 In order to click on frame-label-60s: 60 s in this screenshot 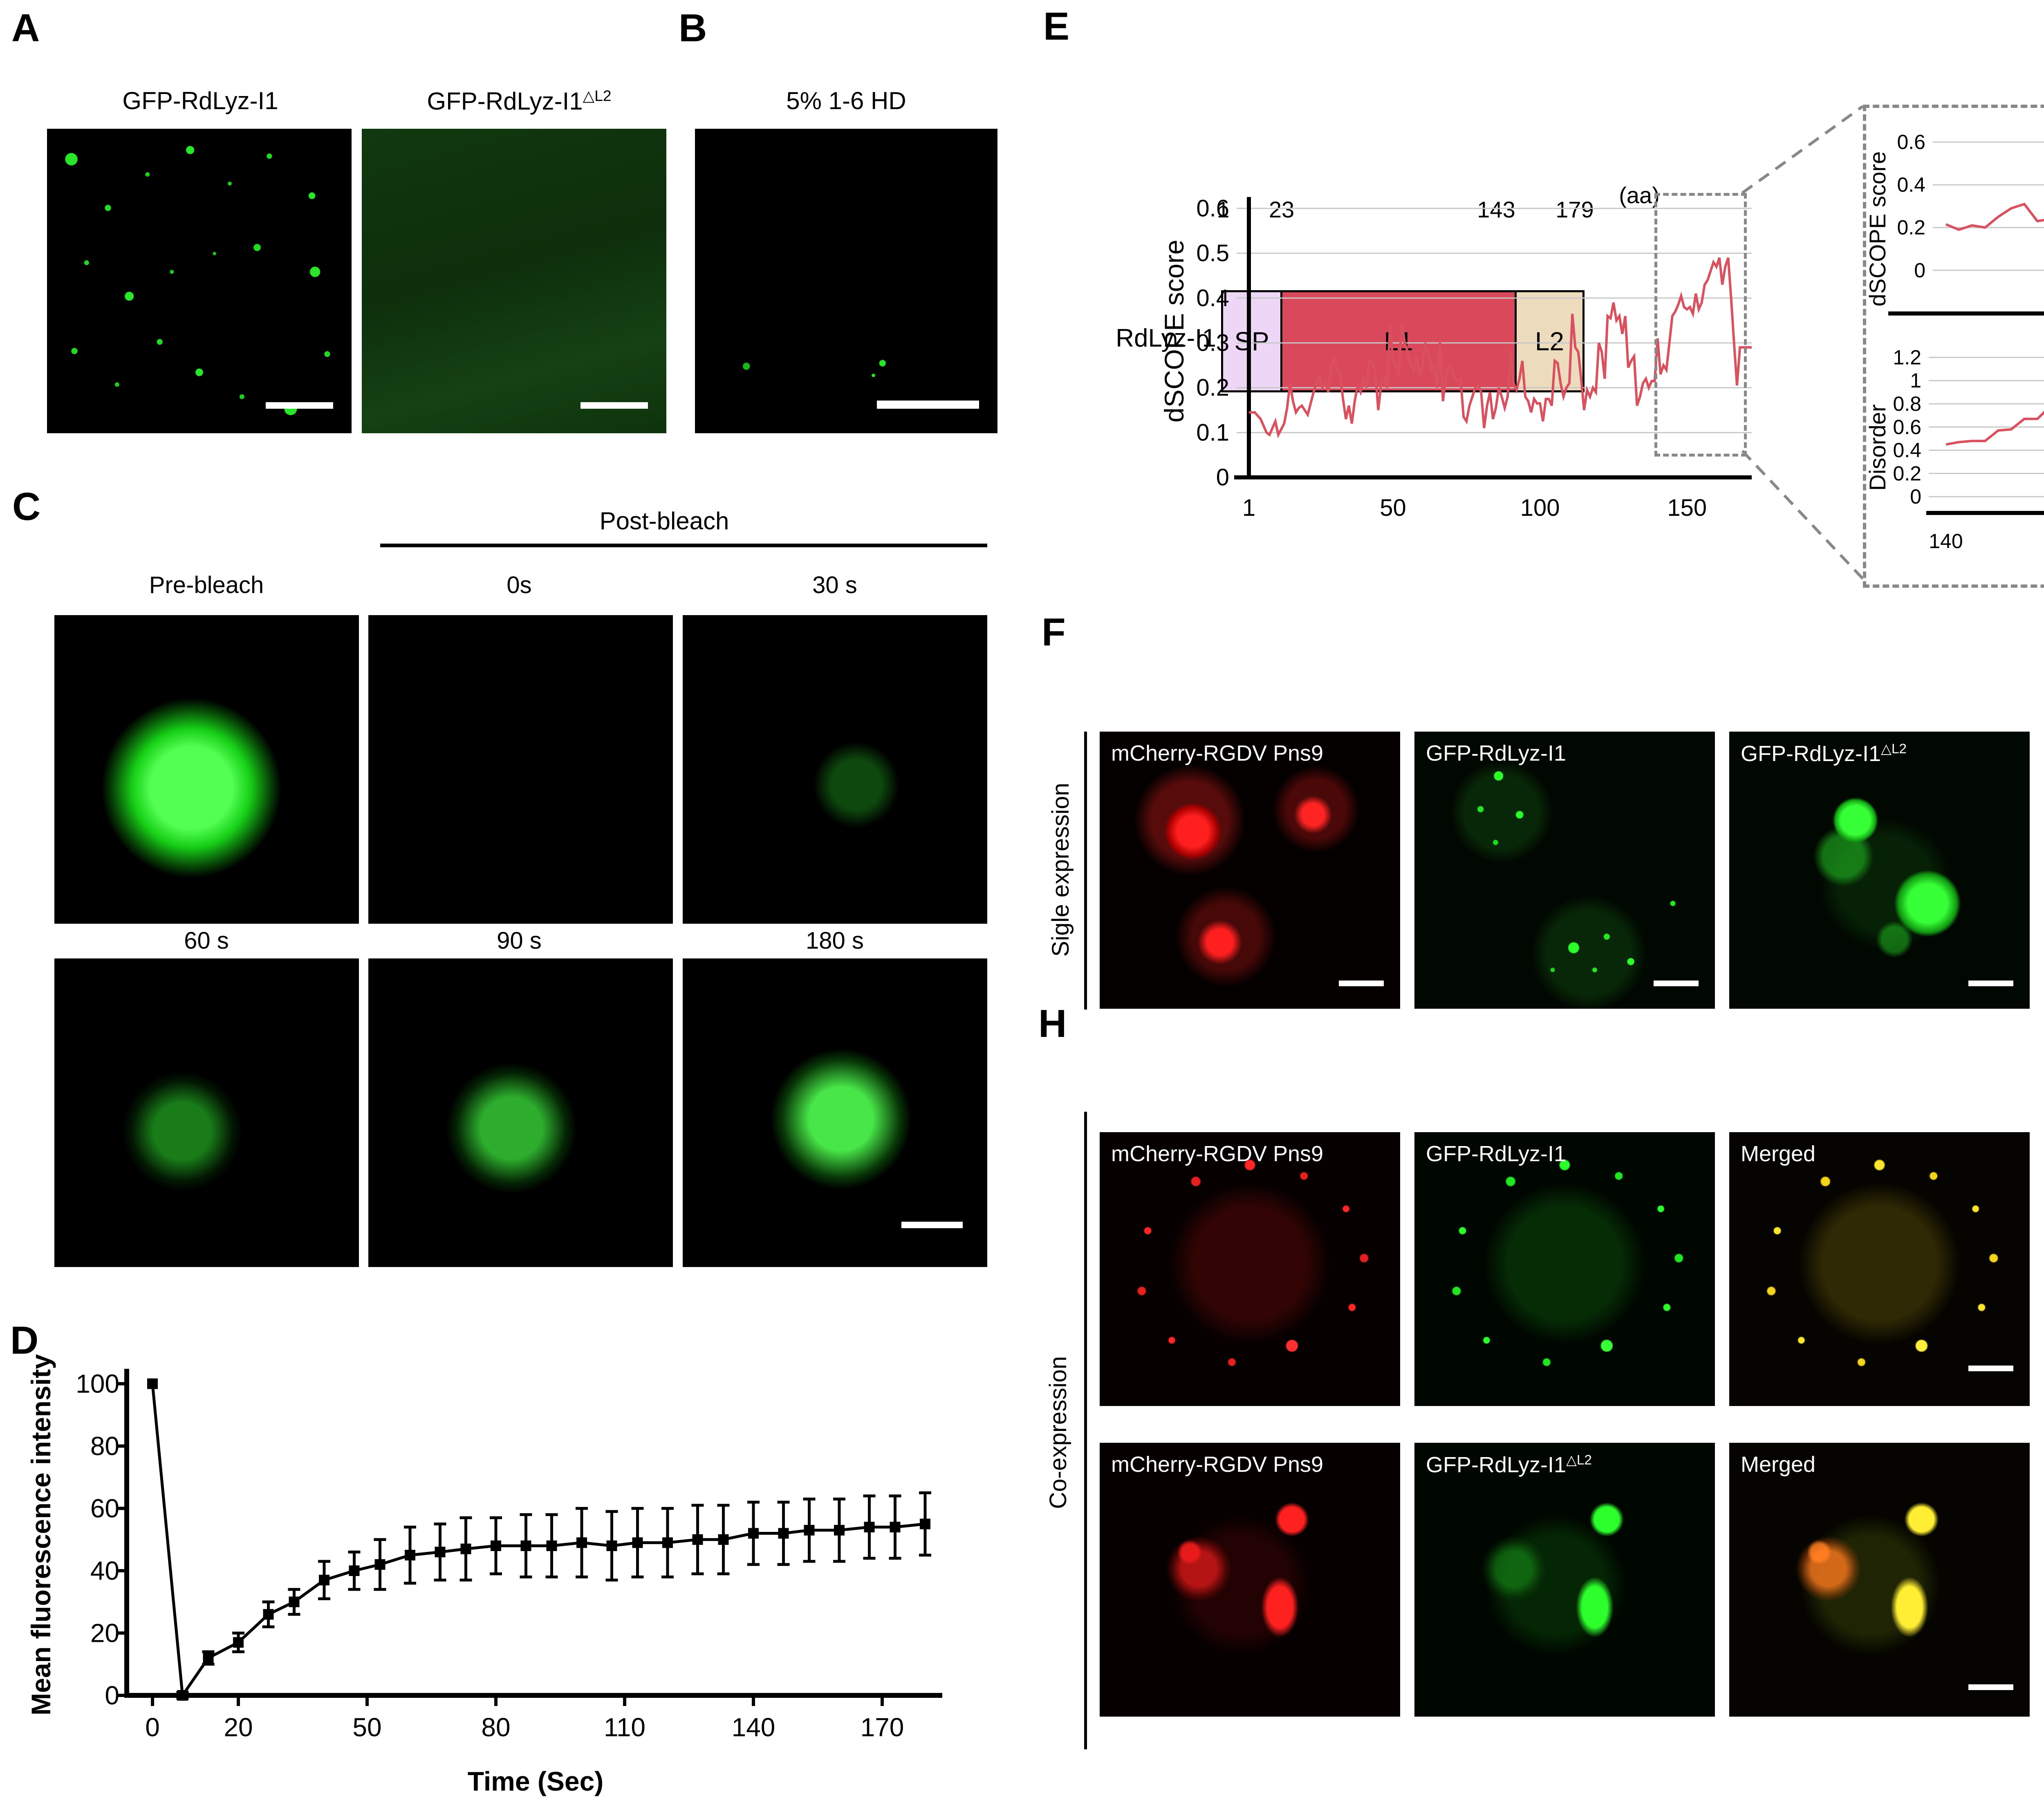, I will do `click(207, 941)`.